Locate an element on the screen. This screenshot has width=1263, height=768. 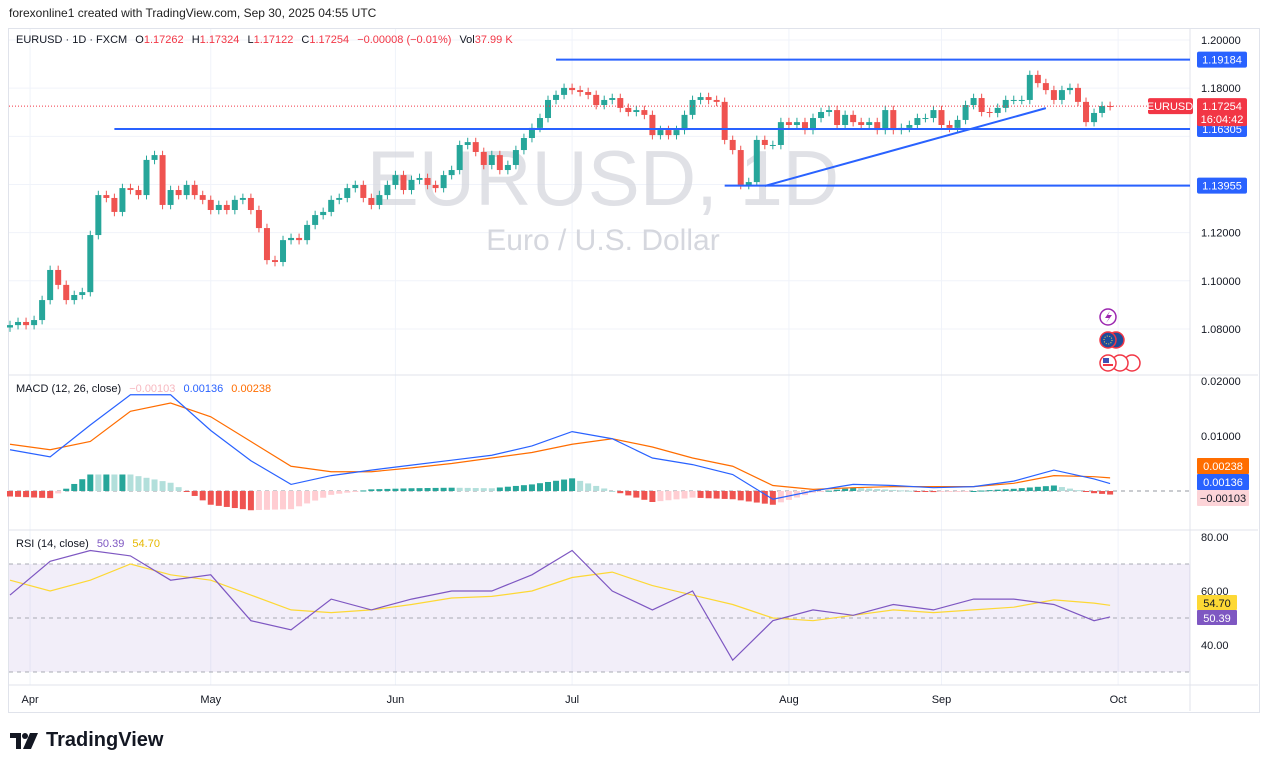
price-axis-label: 1.18000 is located at coordinates (1221, 89).